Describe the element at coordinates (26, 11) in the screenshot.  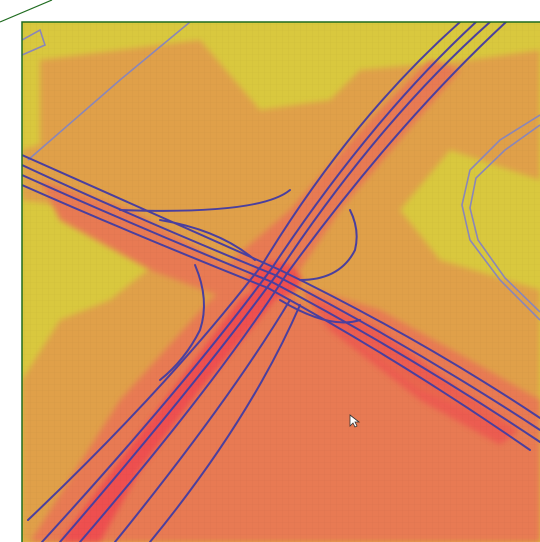
I see `frame-corner-line` at that location.